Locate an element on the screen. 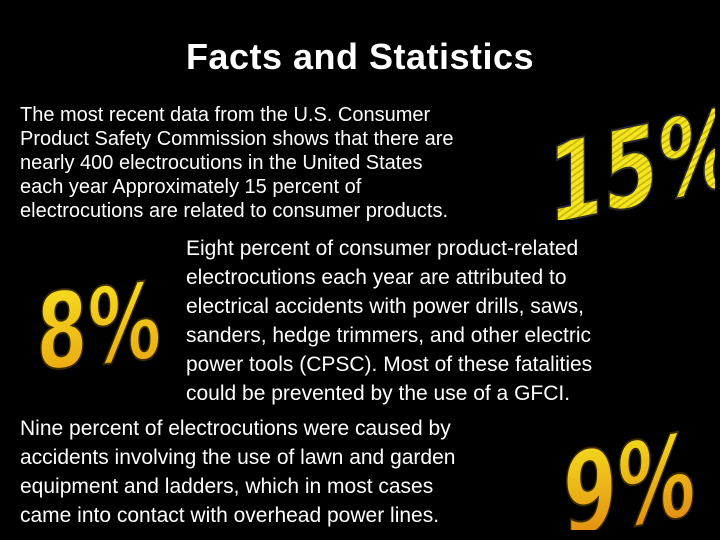  wordart-8-percent: 8% is located at coordinates (99, 317).